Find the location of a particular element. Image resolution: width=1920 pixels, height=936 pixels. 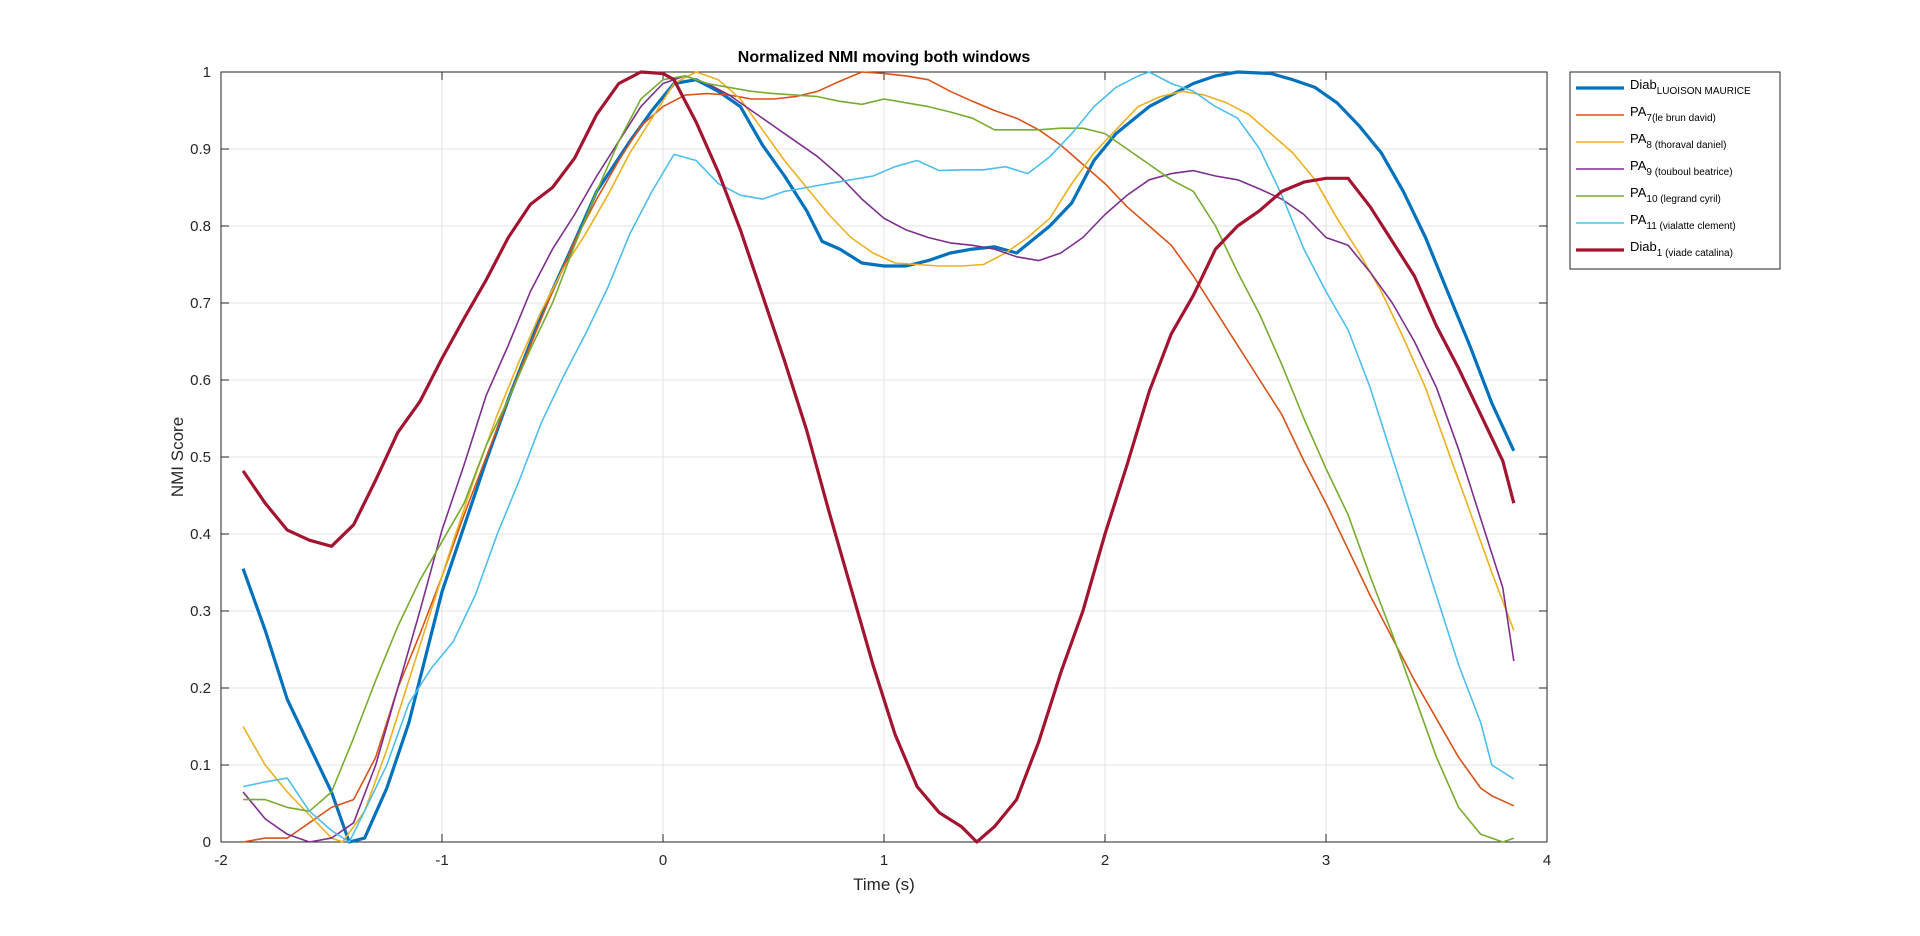

legend-entry: PA11 (vialatte clement) is located at coordinates (1683, 222).